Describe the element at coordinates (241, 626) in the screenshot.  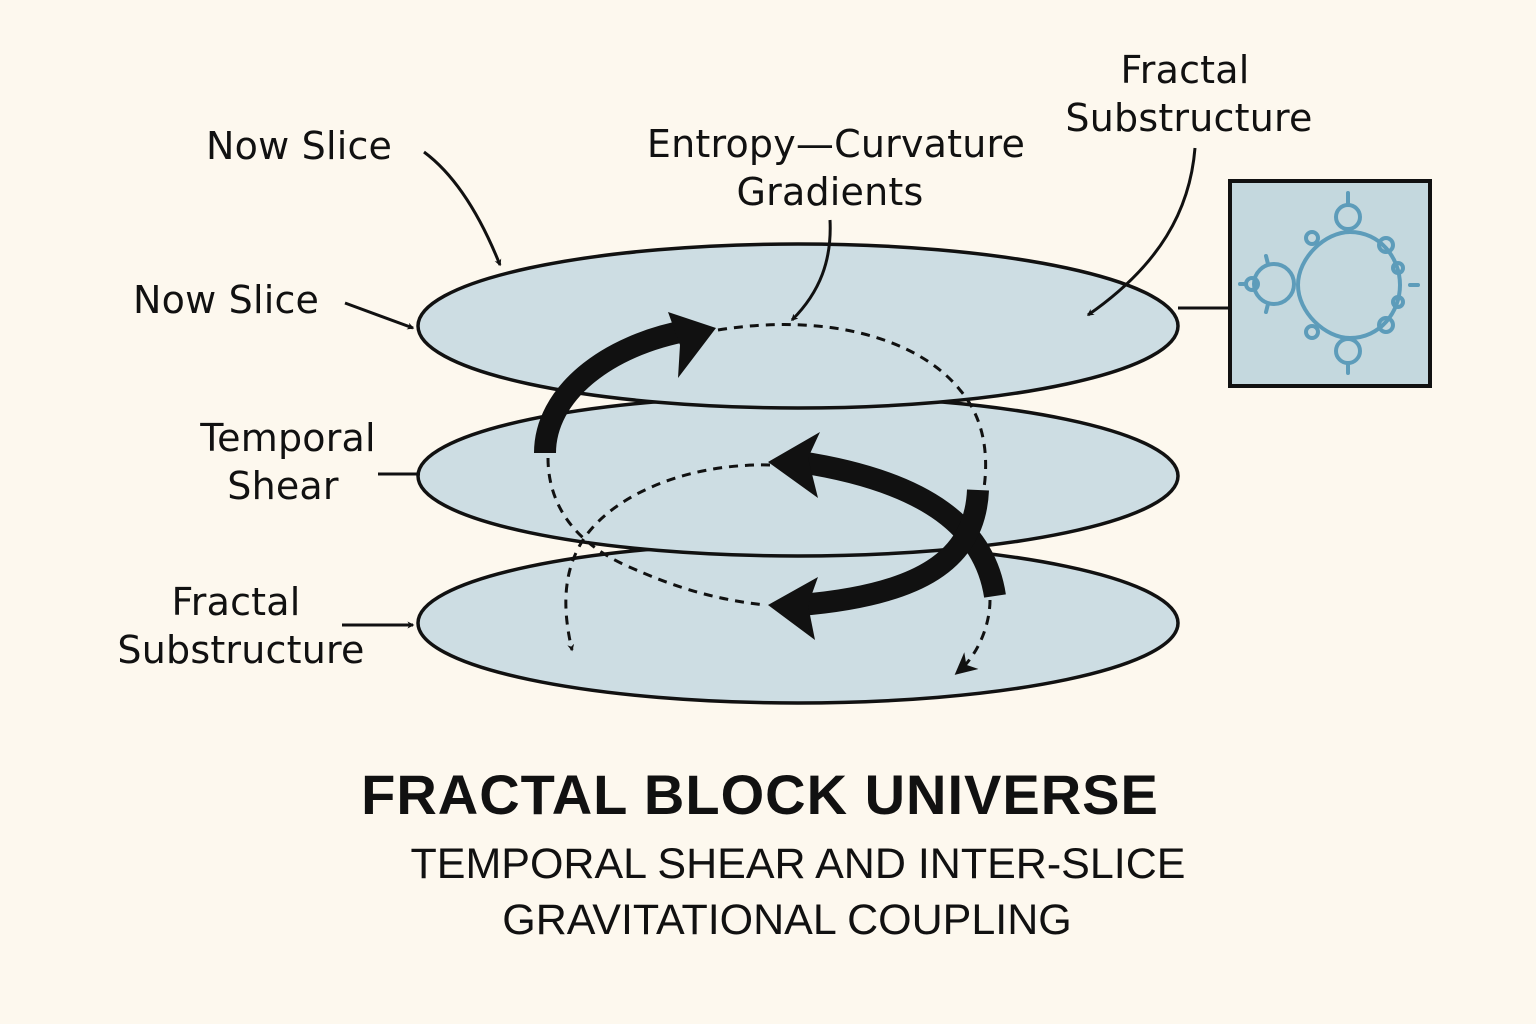
I see `label-fractal-bottom: Fractal Substructure` at that location.